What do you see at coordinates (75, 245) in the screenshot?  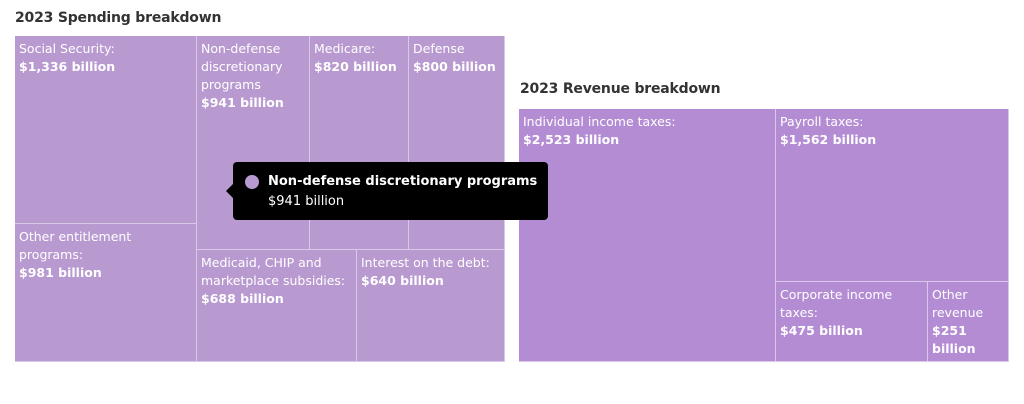 I see `cell-label: Other entitlement programs:` at bounding box center [75, 245].